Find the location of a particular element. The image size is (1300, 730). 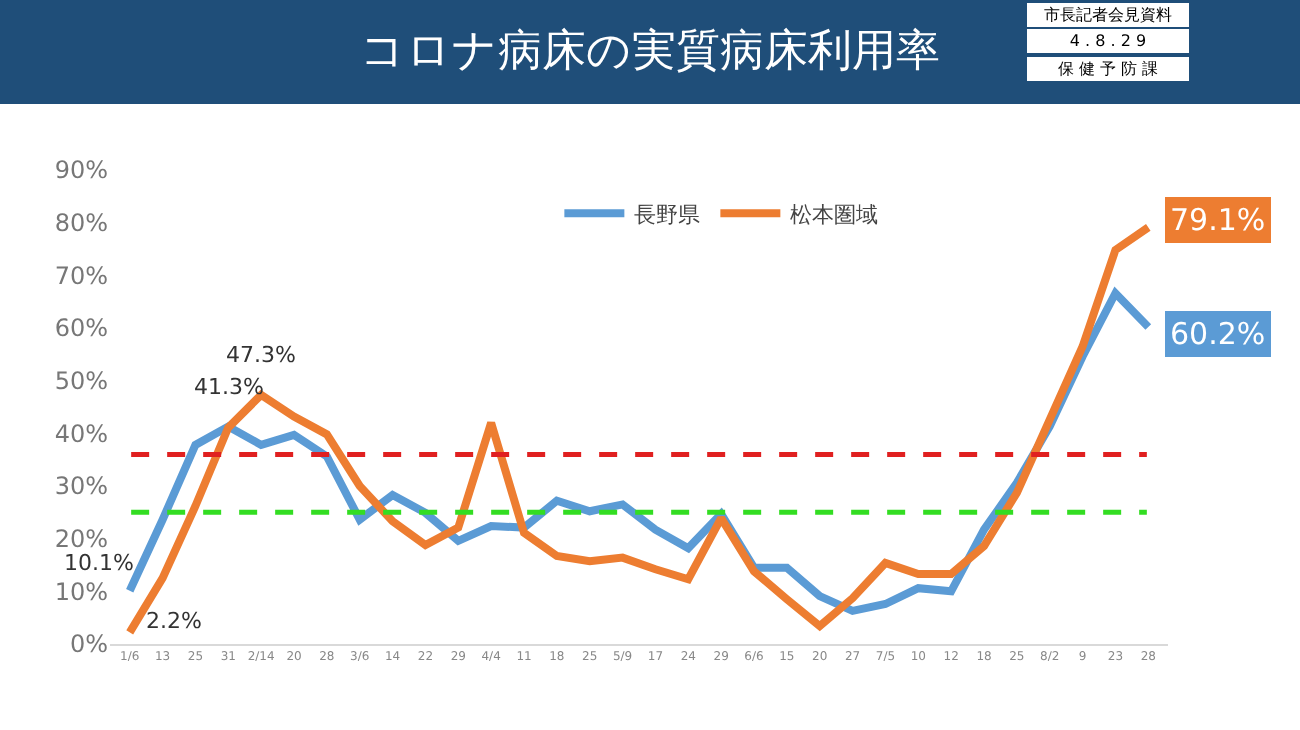

data-label: 2.2% is located at coordinates (174, 621).